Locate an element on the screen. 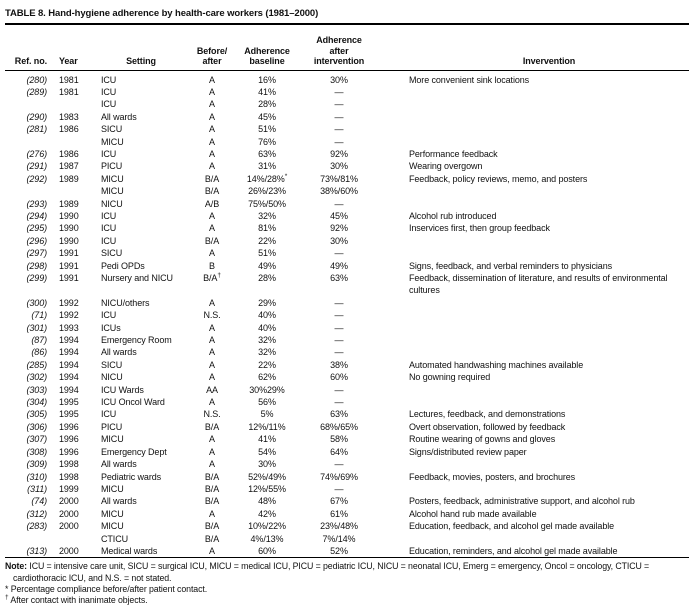 This screenshot has height=607, width=694. cell-after: 38%/60% is located at coordinates (339, 191).